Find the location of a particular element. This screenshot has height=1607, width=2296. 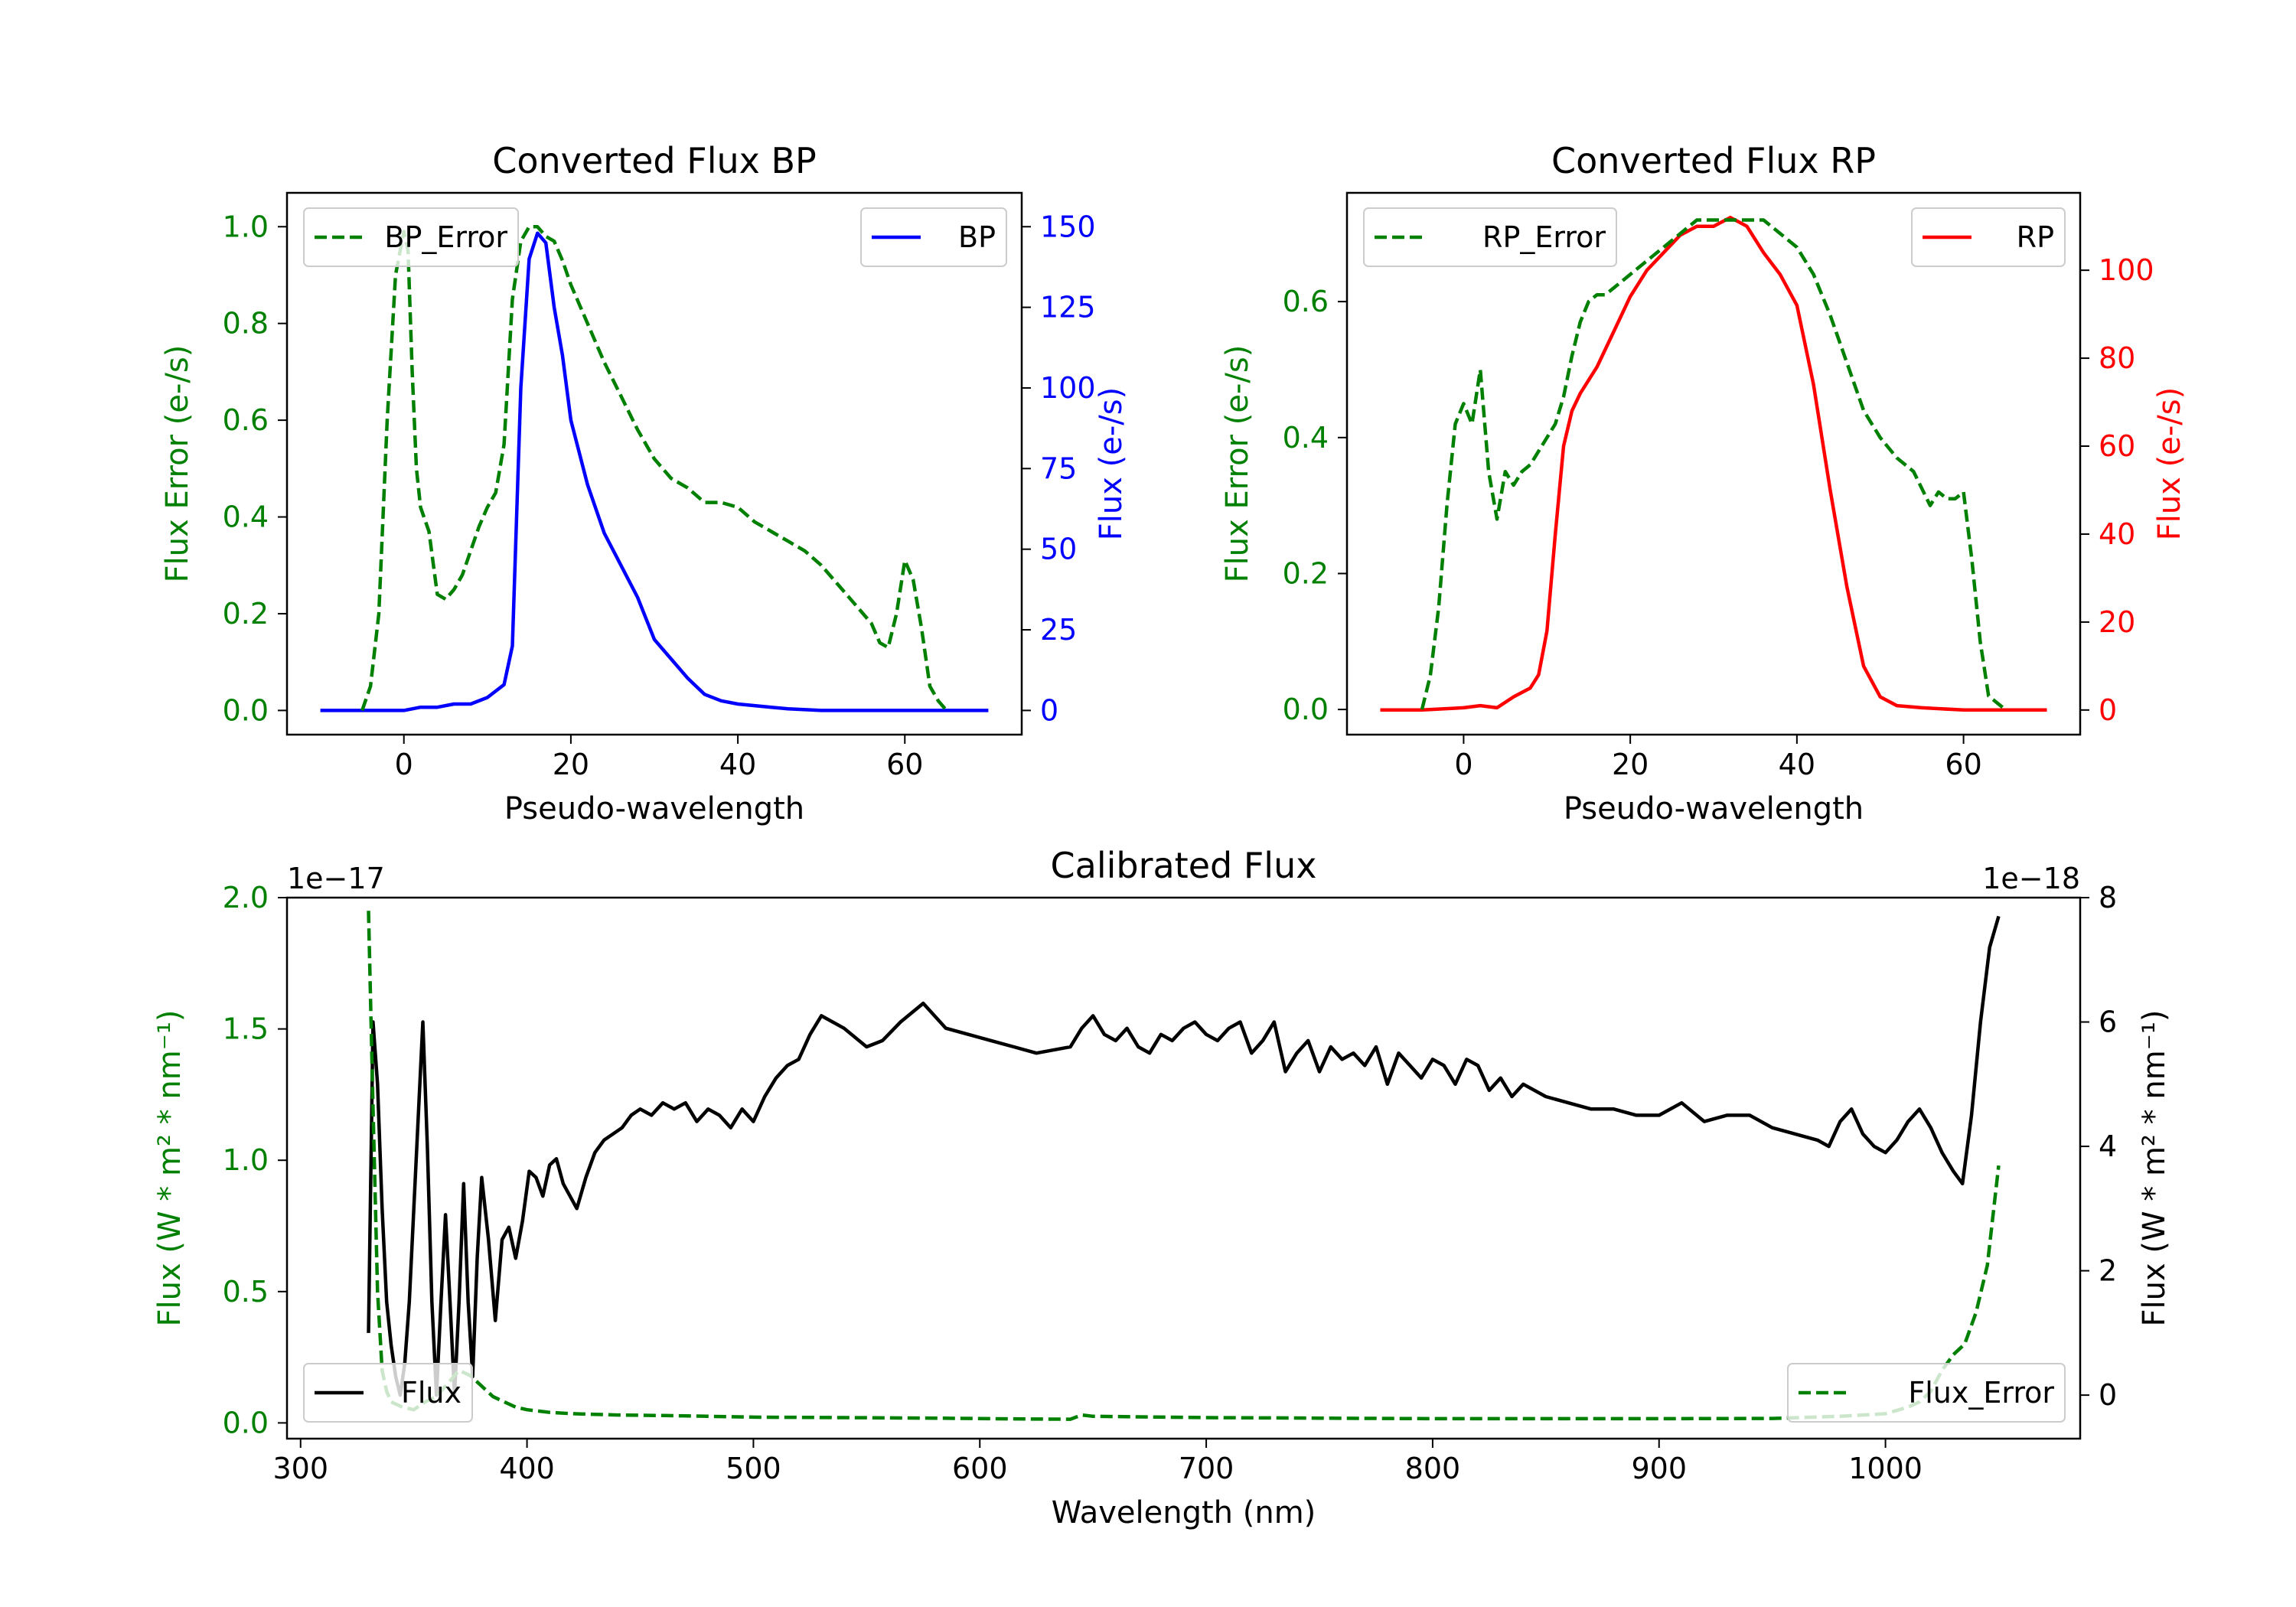

bp-legend-flux: BP is located at coordinates (933, 237).